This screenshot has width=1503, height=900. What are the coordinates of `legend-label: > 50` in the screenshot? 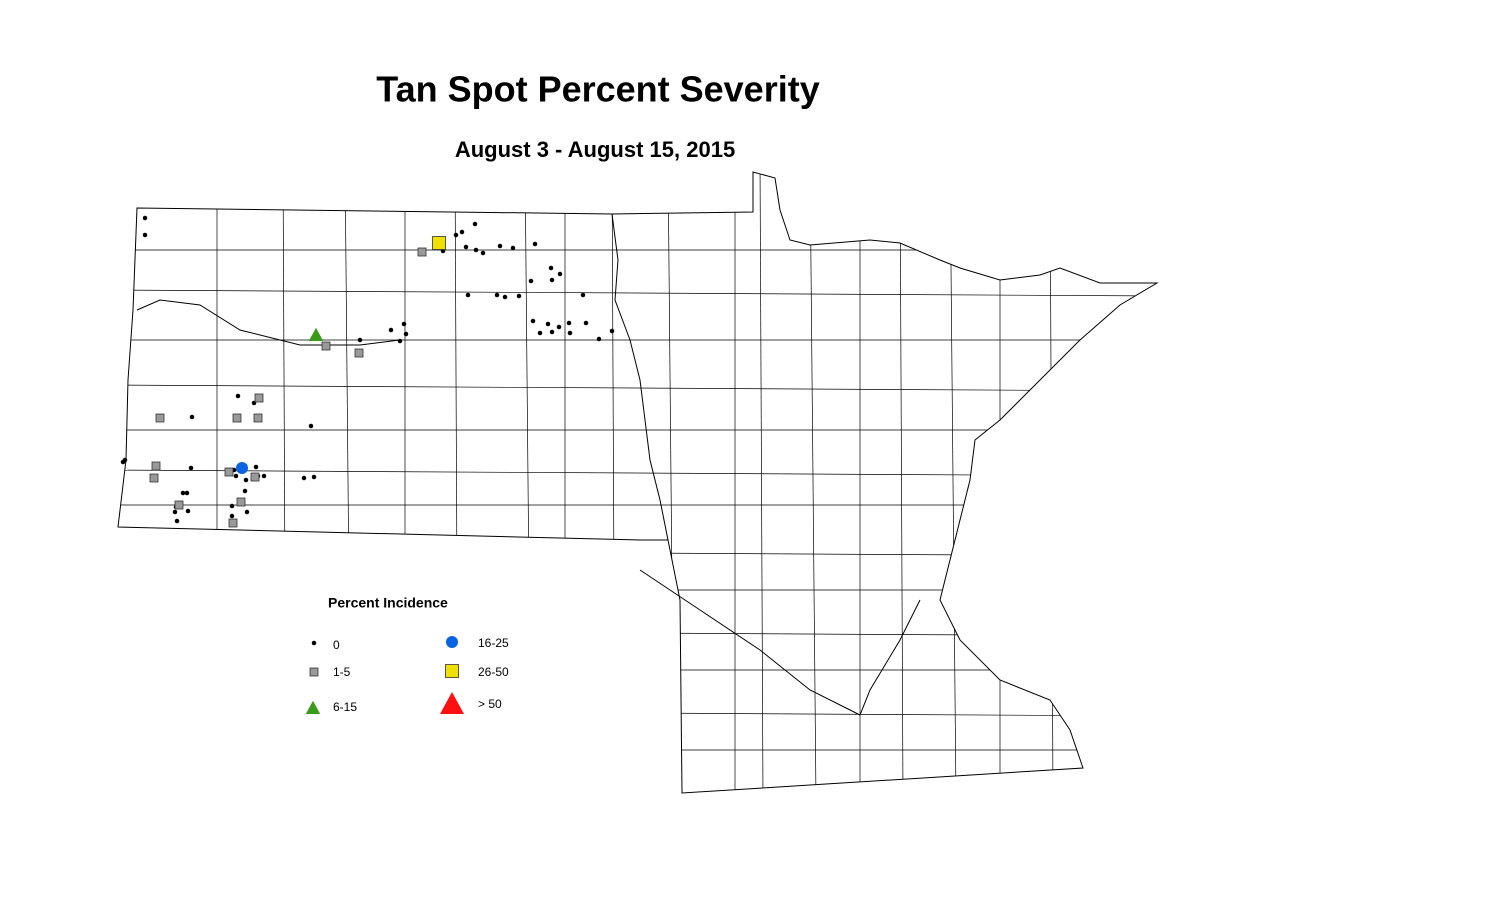 It's located at (490, 704).